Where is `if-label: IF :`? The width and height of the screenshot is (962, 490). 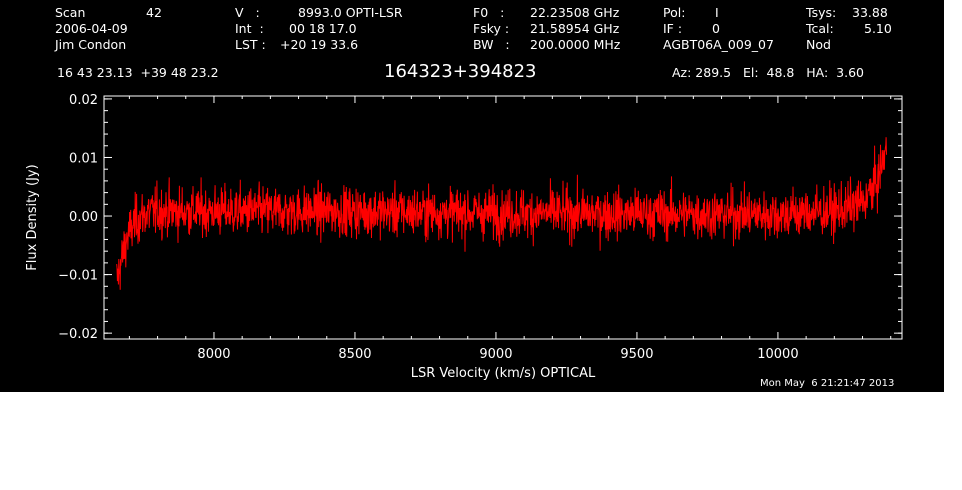
if-label: IF : is located at coordinates (673, 28).